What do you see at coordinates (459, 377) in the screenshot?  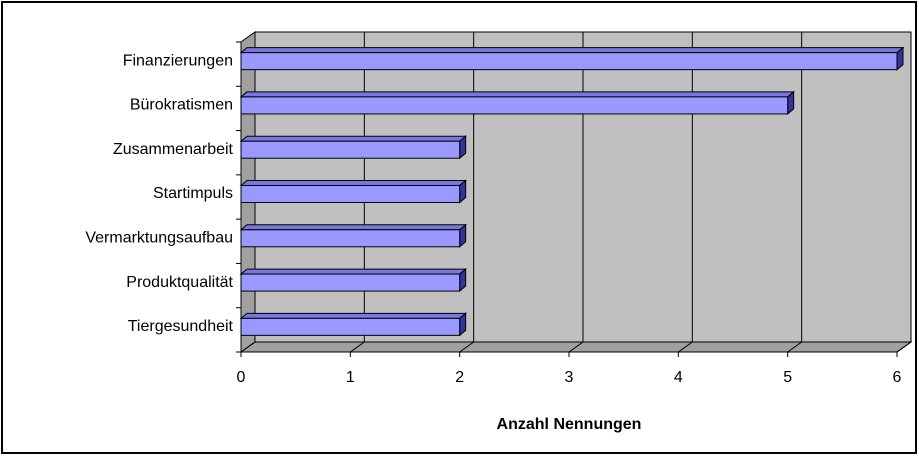 I see `x-tick-label: 2` at bounding box center [459, 377].